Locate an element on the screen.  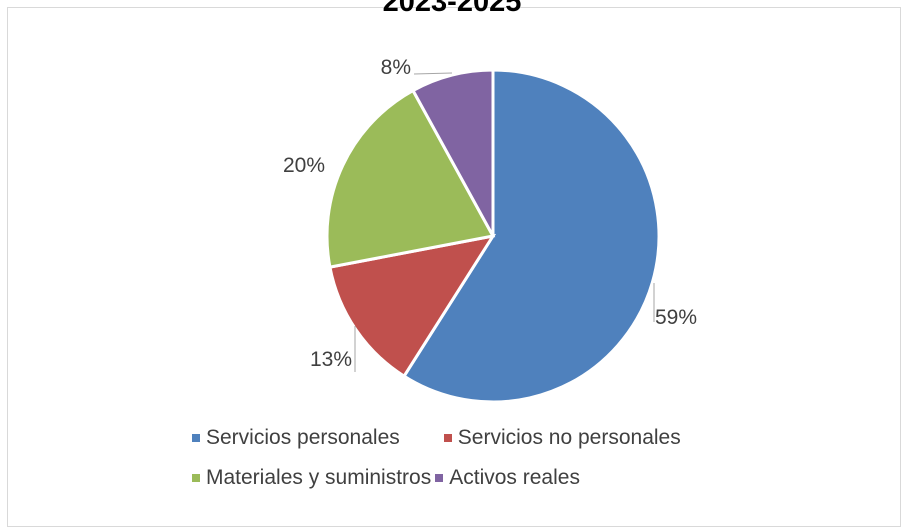
legend-item-servicios-no-personales: Servicios no personales is located at coordinates (562, 438).